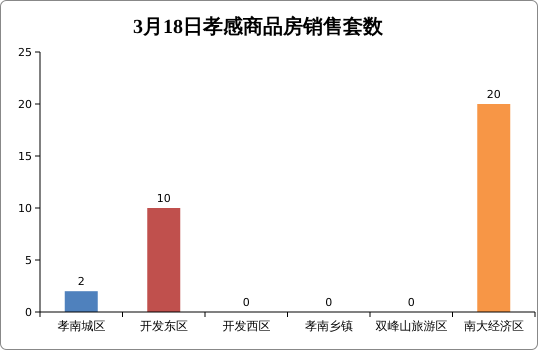 The height and width of the screenshot is (350, 538). I want to click on x-tick-label: 开发东区, so click(164, 326).